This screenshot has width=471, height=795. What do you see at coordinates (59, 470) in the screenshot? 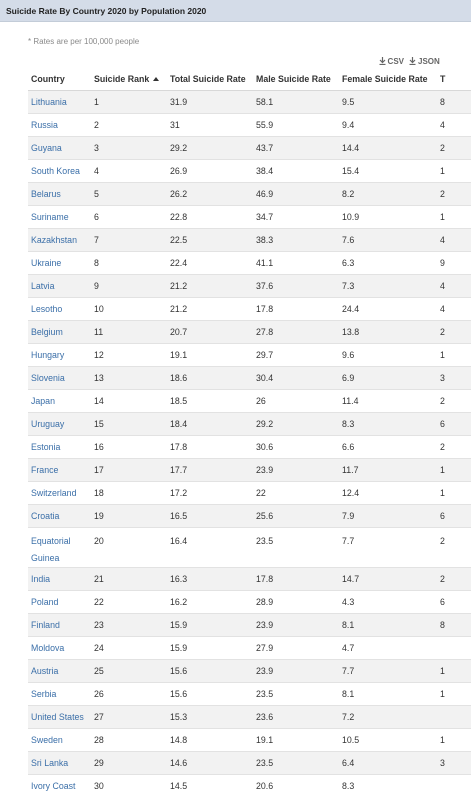
I see `cell-country: France` at bounding box center [59, 470].